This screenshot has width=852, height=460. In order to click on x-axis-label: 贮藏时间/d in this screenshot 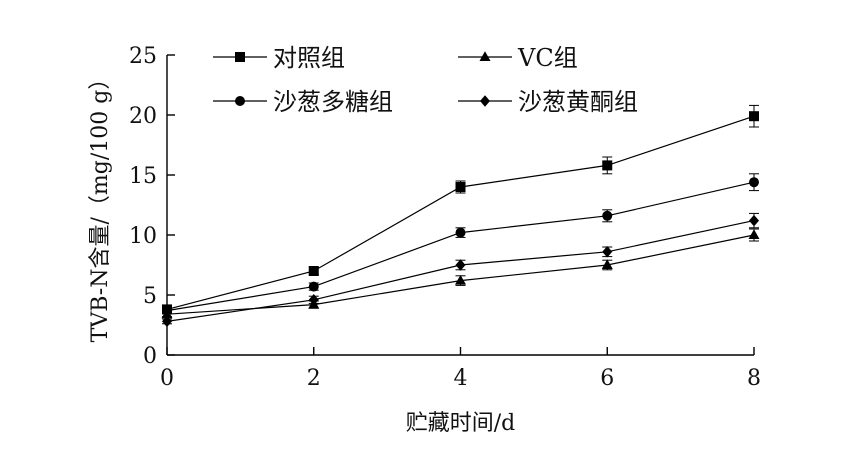, I will do `click(461, 423)`.